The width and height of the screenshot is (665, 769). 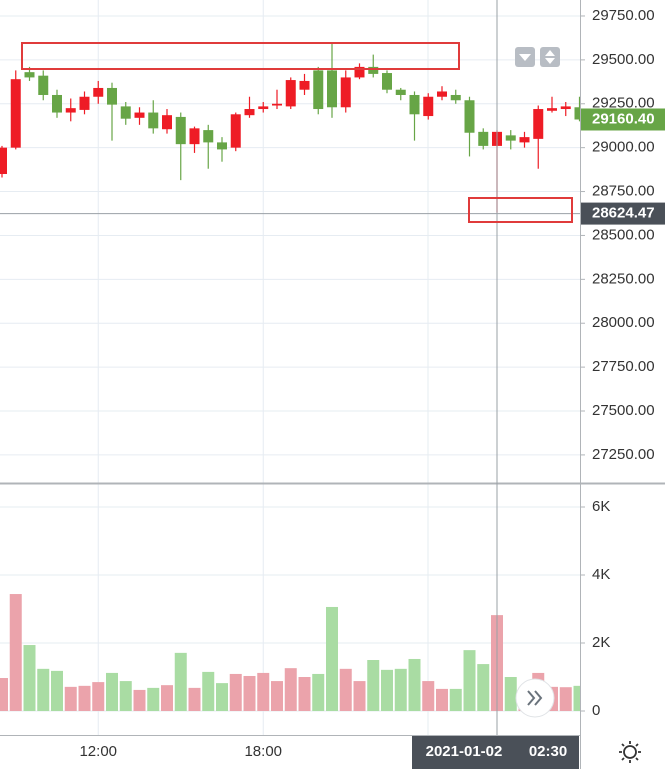 I want to click on last-price-box, so click(x=623, y=119).